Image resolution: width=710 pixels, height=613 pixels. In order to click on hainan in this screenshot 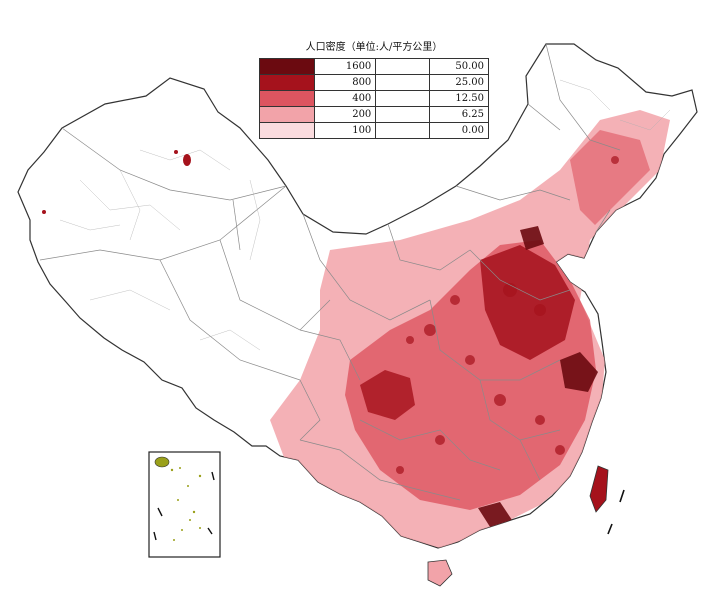, I will do `click(440, 573)`.